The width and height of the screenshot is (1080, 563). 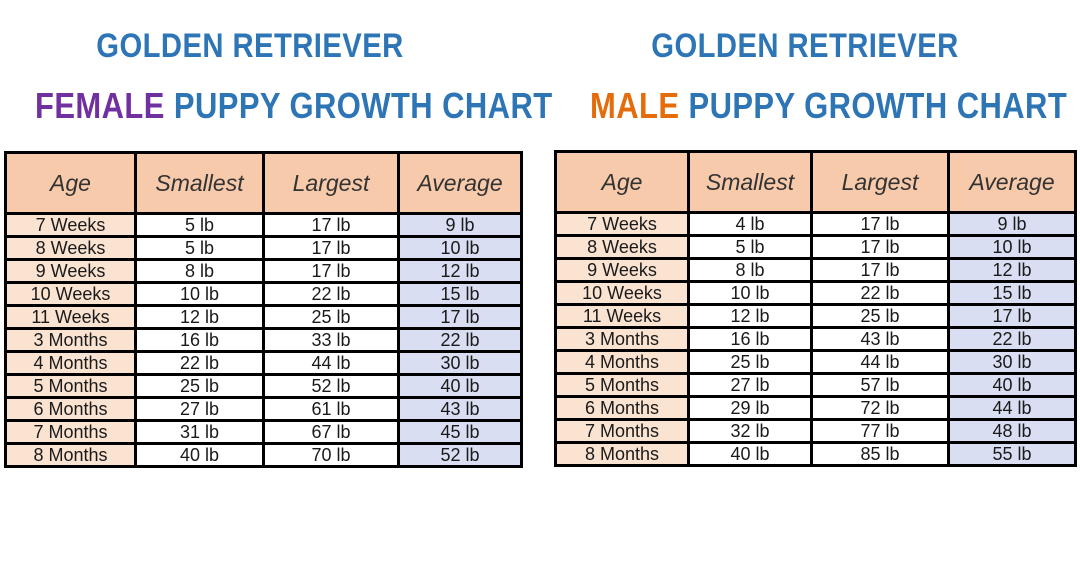 I want to click on table-row: 4 Months 25 lb 44 lb 30 lb, so click(x=815, y=362).